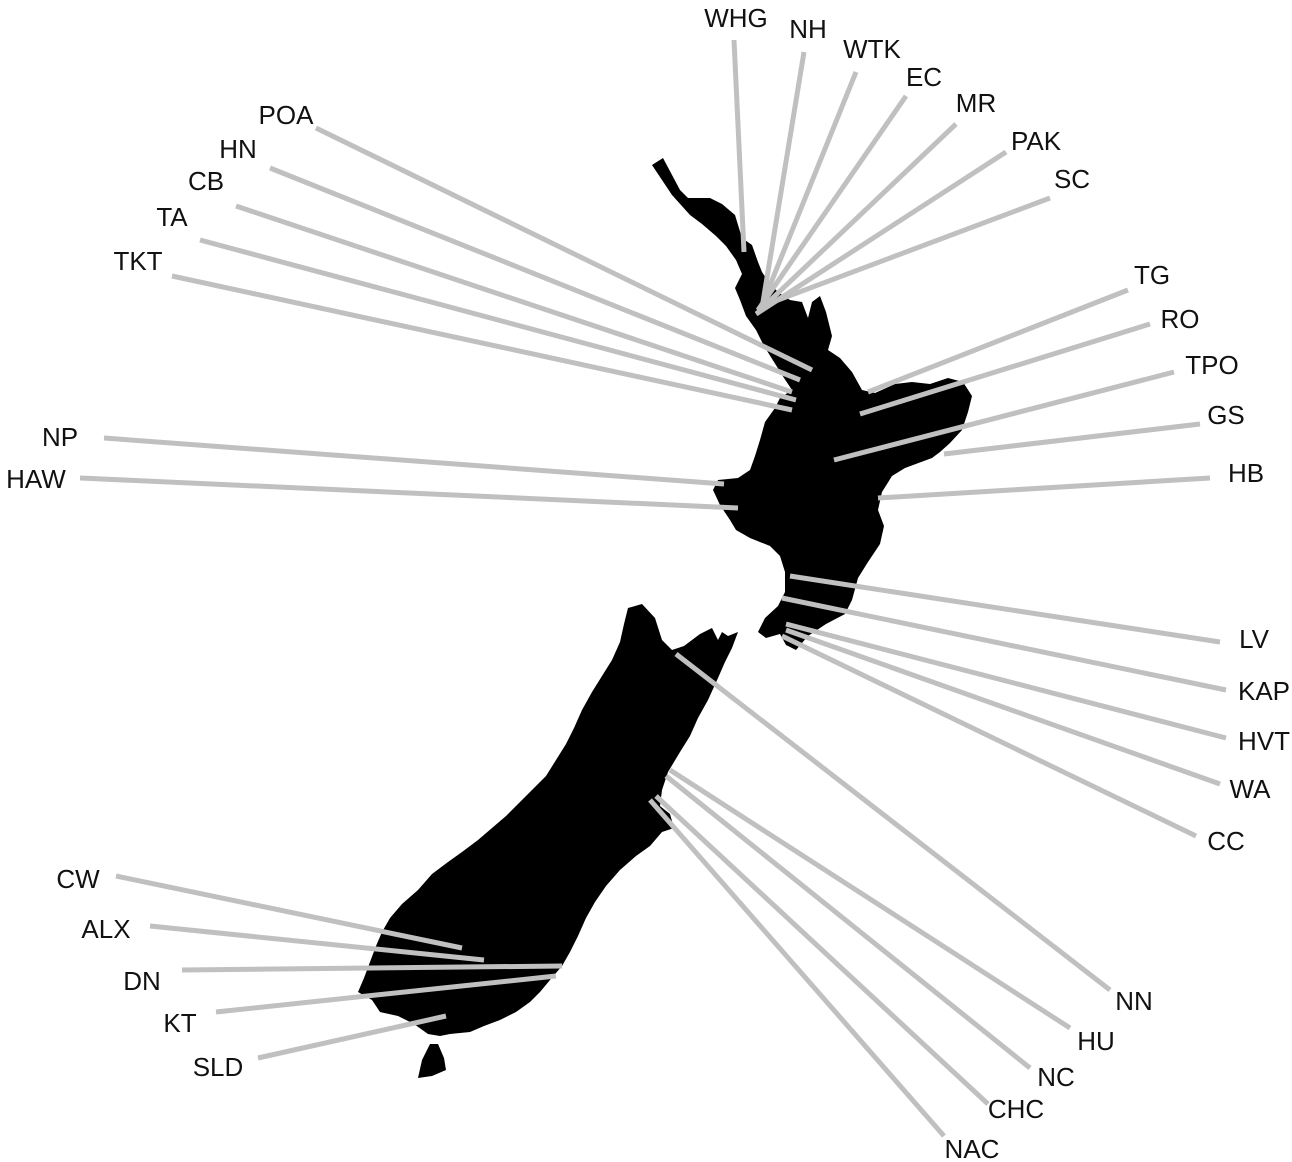 The width and height of the screenshot is (1292, 1162). I want to click on leader-line-pak, so click(881, 233).